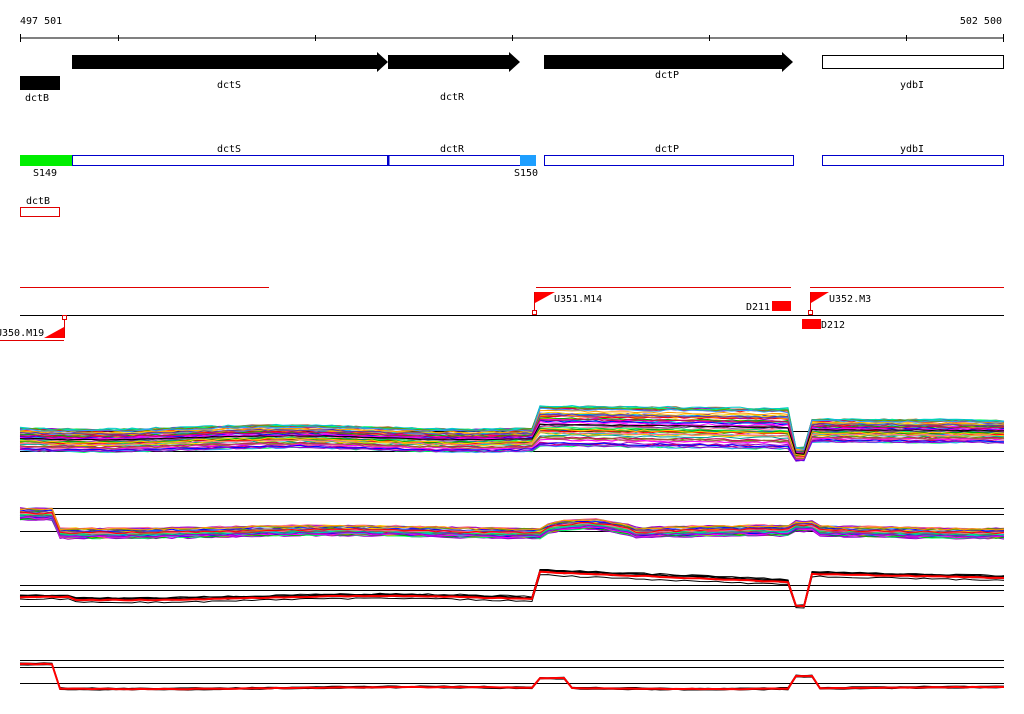 This screenshot has height=714, width=1024. I want to click on site-label-S149: S149, so click(45, 173).